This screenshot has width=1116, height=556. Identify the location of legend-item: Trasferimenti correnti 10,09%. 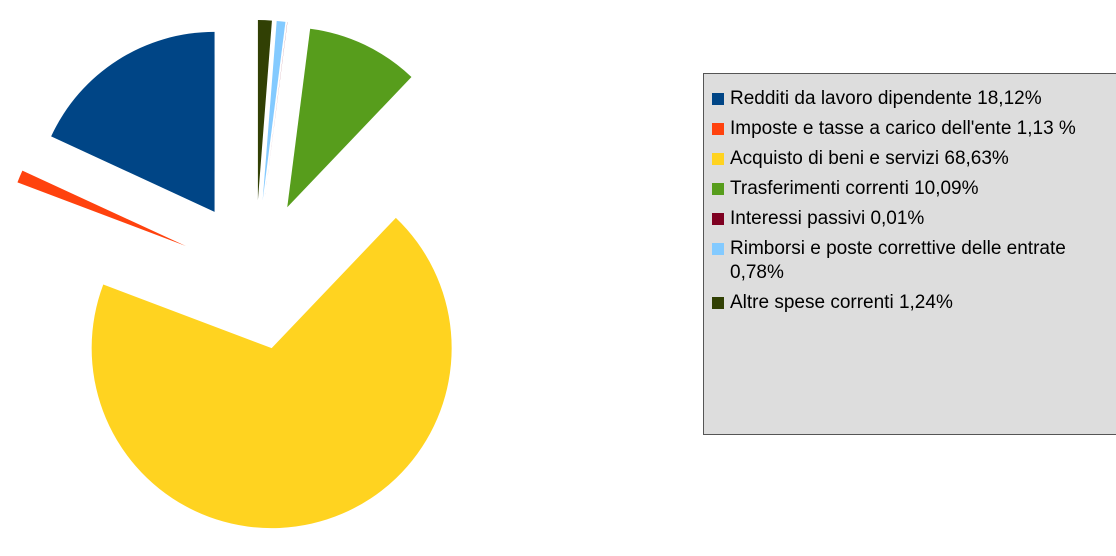
(914, 189).